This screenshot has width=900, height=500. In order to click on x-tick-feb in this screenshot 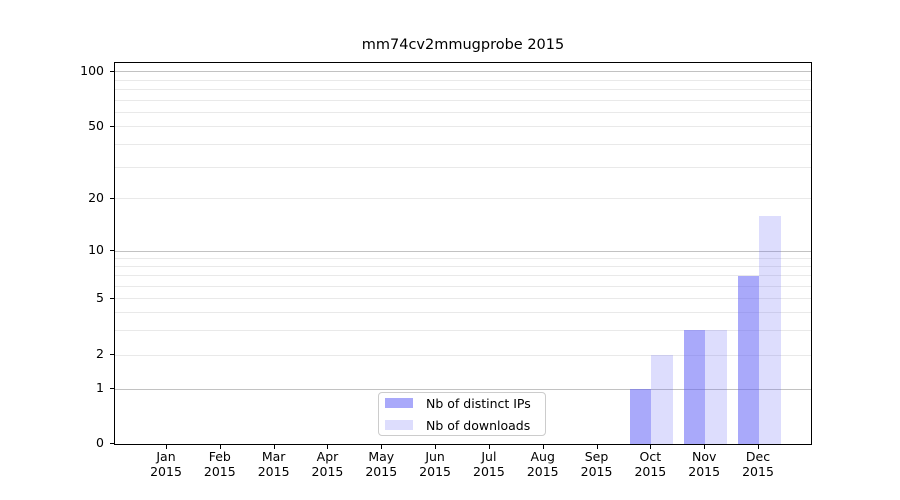, I will do `click(220, 447)`.